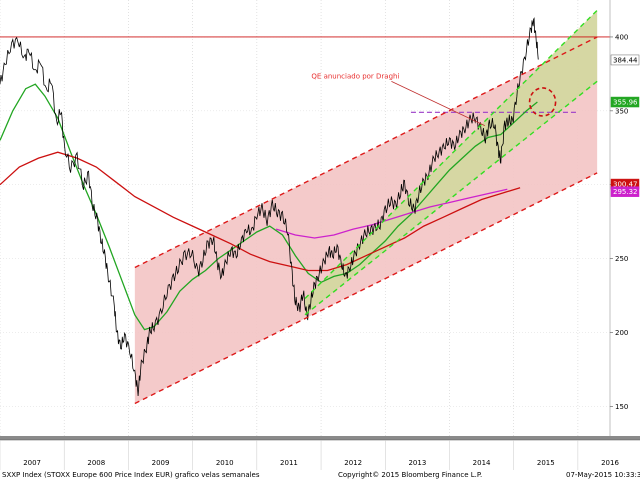  What do you see at coordinates (96, 463) in the screenshot?
I see `x-tick-label: 2008` at bounding box center [96, 463].